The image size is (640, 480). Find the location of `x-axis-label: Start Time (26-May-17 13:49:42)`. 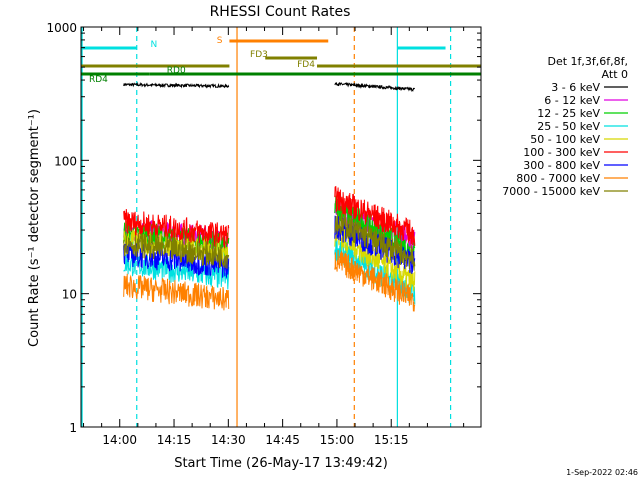

x-axis-label: Start Time (26-May-17 13:49:42) is located at coordinates (281, 463).